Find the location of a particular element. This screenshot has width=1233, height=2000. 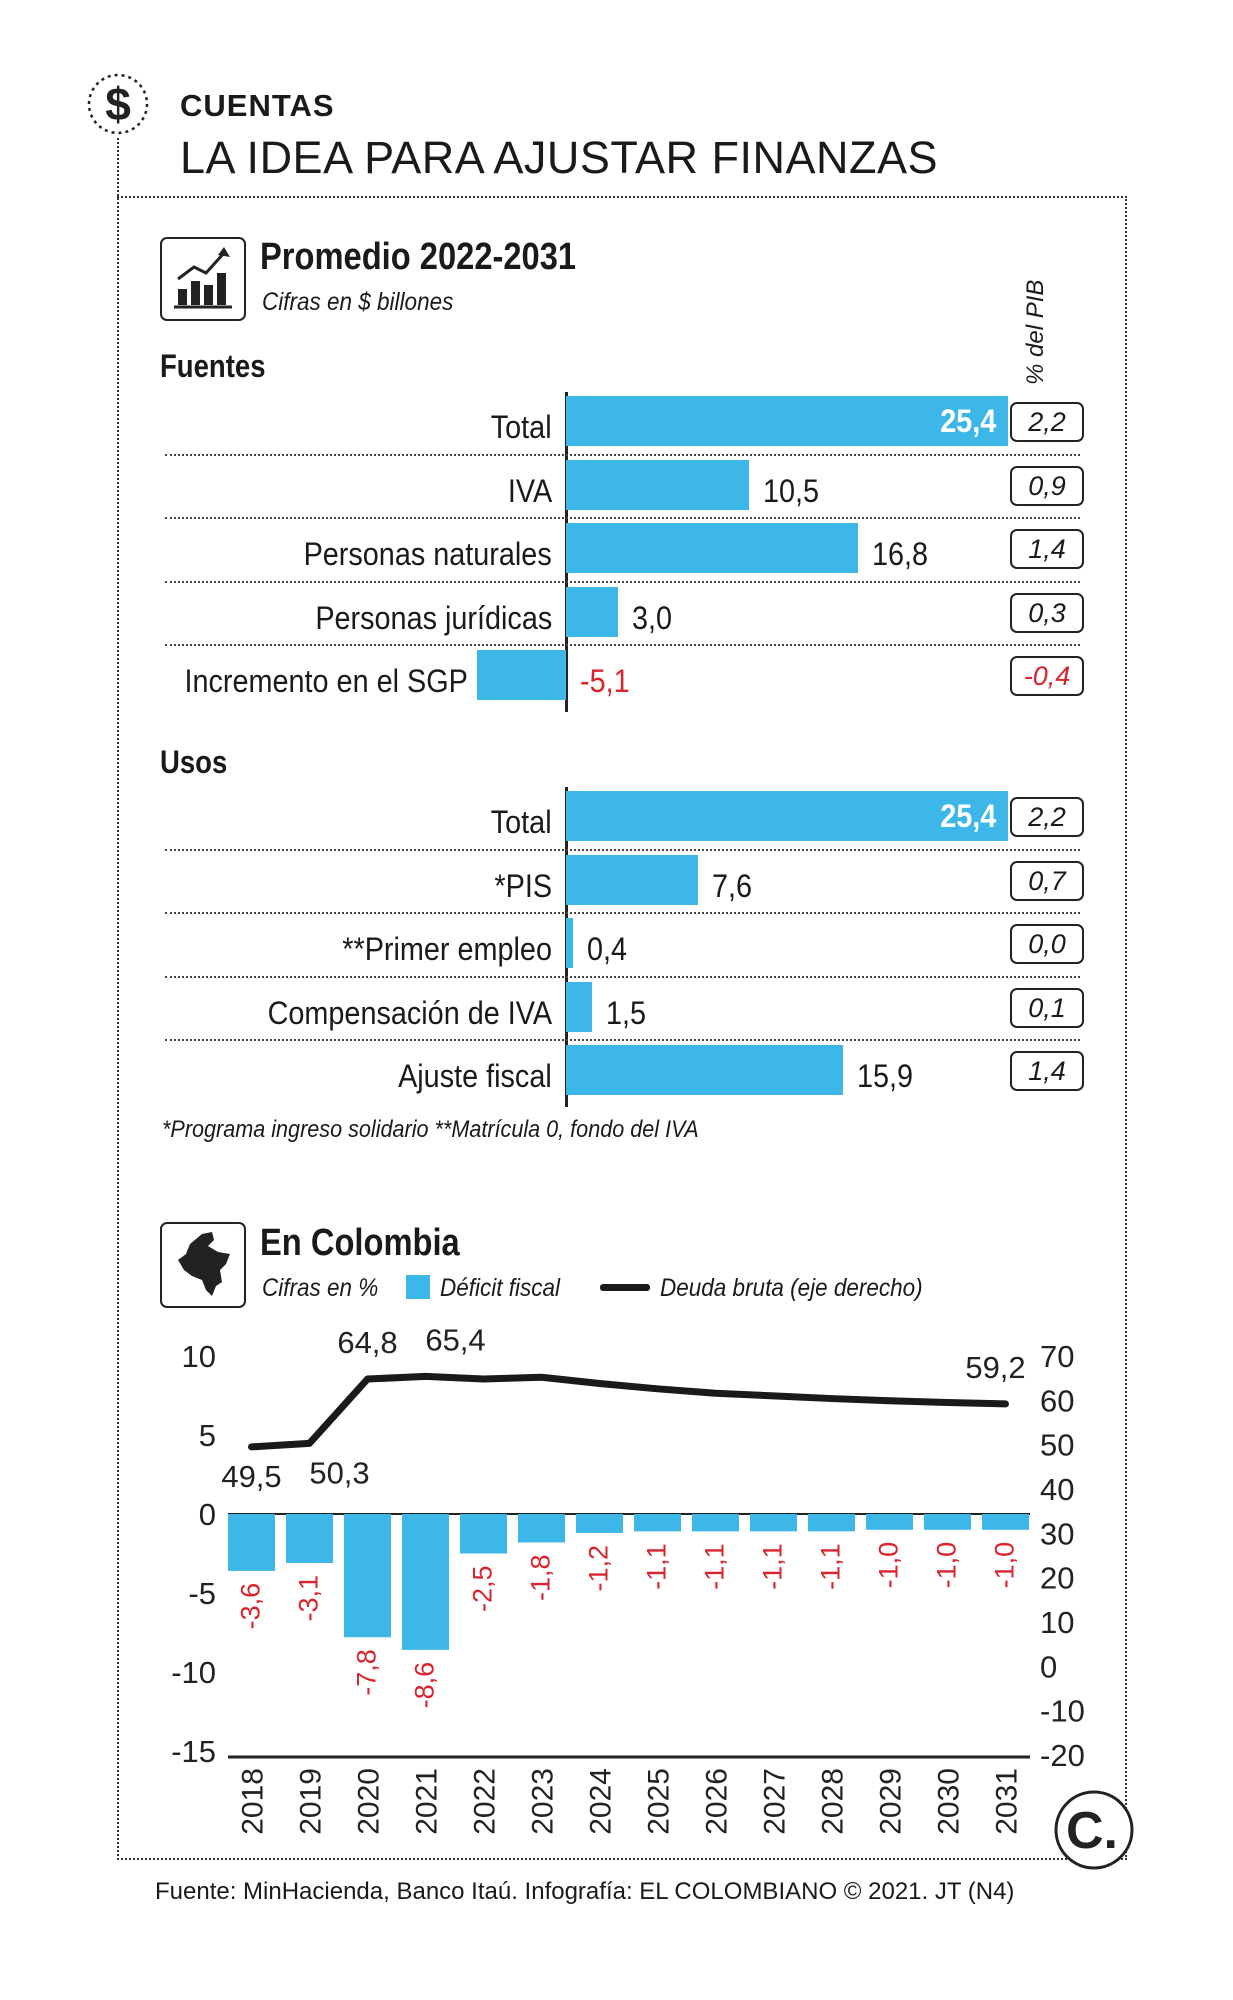

y-left-tick-label: 5 is located at coordinates (207, 1435).